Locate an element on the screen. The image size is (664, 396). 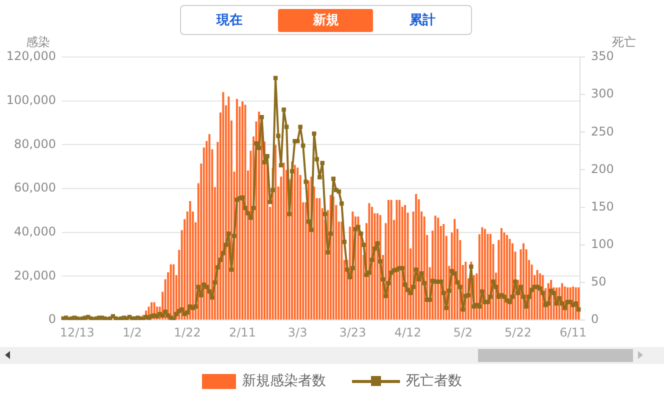
y-tick-label: 40,000 is located at coordinates (35, 231).